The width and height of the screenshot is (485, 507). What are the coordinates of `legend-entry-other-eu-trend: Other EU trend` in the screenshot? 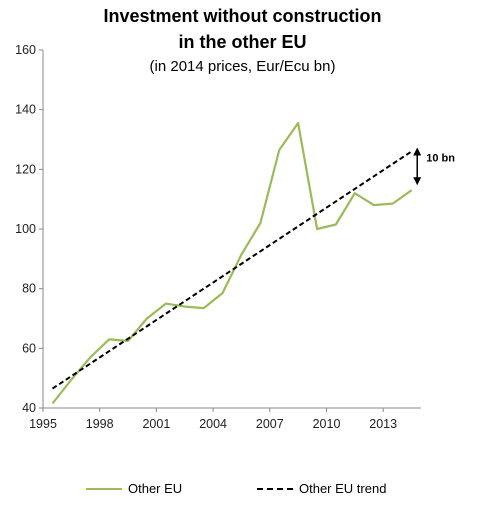 It's located at (321, 488).